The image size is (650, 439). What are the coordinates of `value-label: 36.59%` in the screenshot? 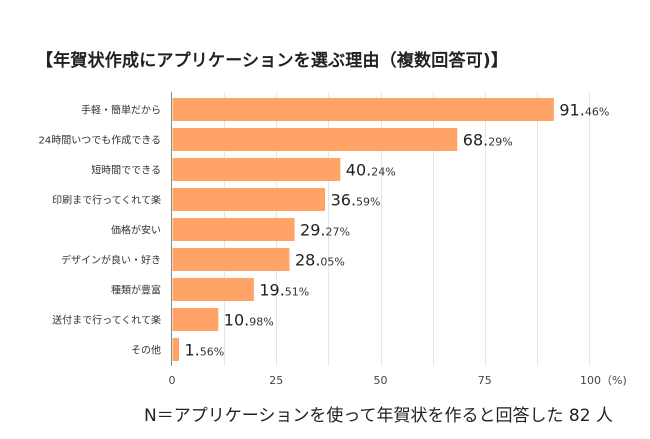 It's located at (356, 200).